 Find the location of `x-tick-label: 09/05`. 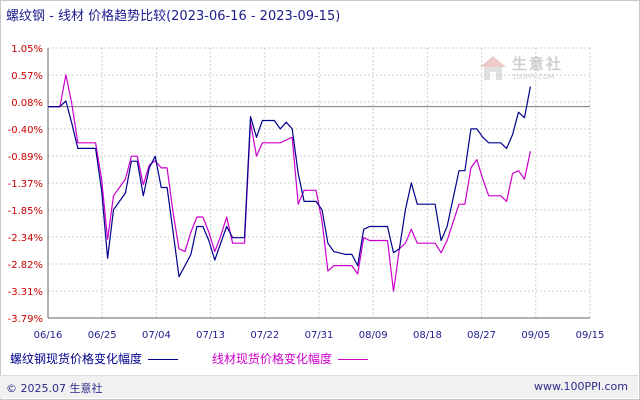

x-tick-label: 09/05 is located at coordinates (535, 335).